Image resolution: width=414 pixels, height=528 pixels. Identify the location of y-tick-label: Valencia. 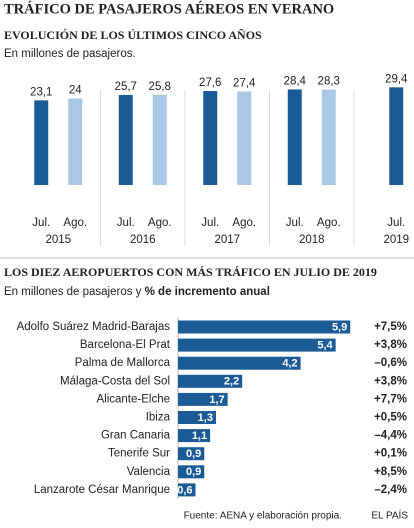
(149, 472).